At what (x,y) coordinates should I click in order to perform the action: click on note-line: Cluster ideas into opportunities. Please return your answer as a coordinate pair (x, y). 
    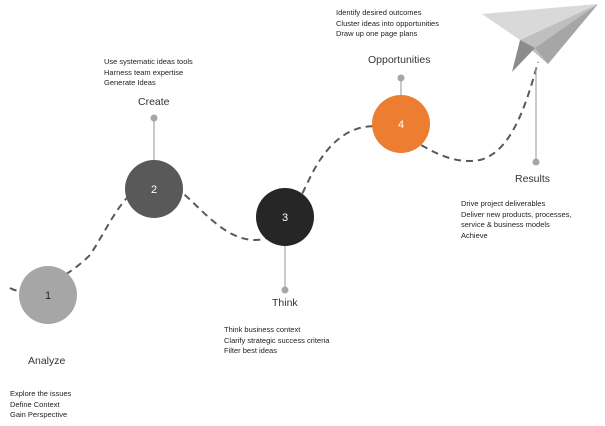
    Looking at the image, I should click on (387, 23).